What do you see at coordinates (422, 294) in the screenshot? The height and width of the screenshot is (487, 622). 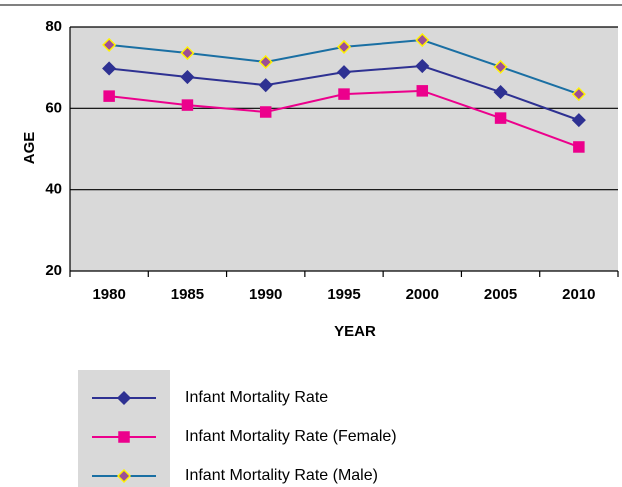 I see `x-tick-label: 2000` at bounding box center [422, 294].